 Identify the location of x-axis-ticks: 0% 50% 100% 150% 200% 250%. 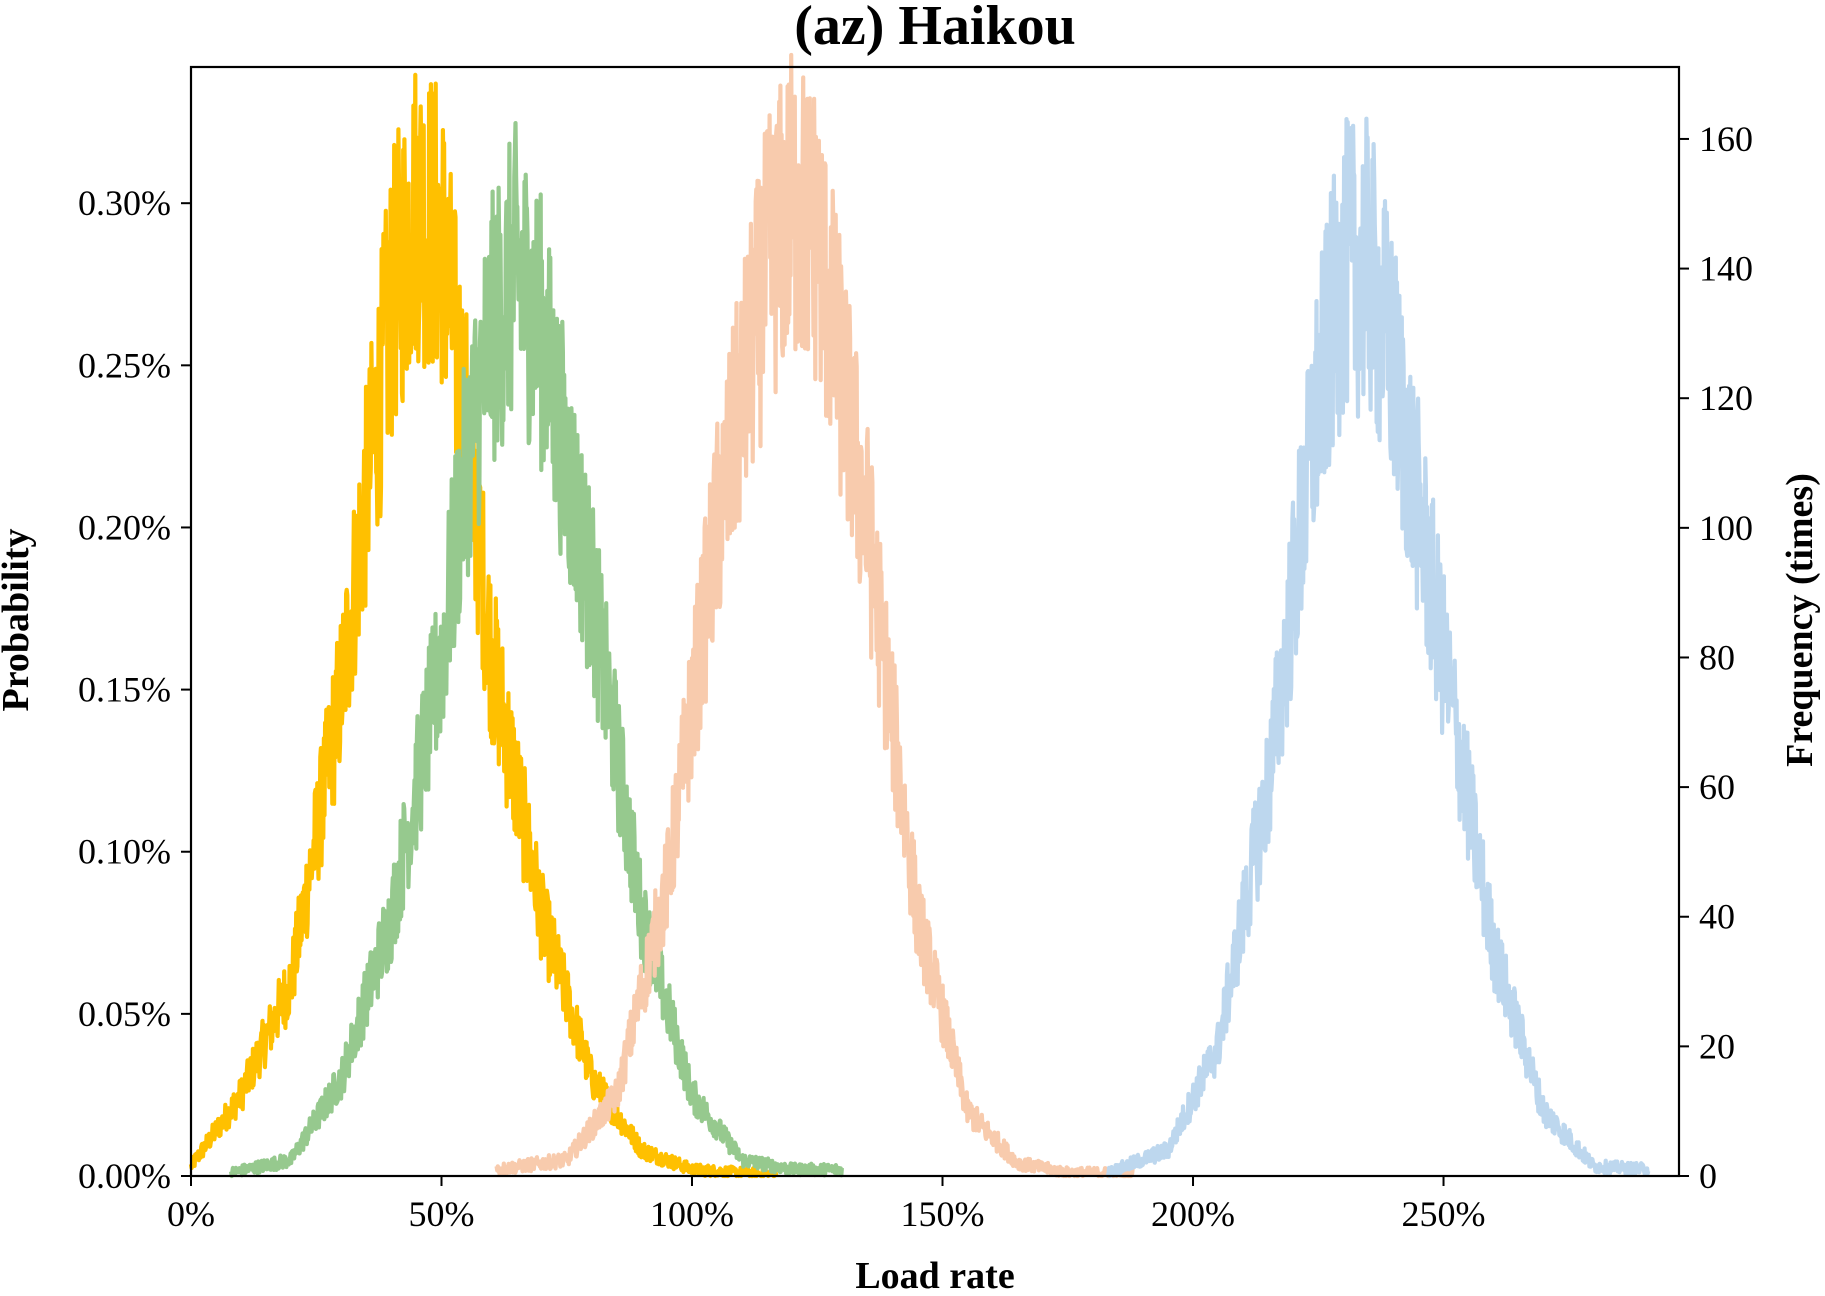
(826, 1205).